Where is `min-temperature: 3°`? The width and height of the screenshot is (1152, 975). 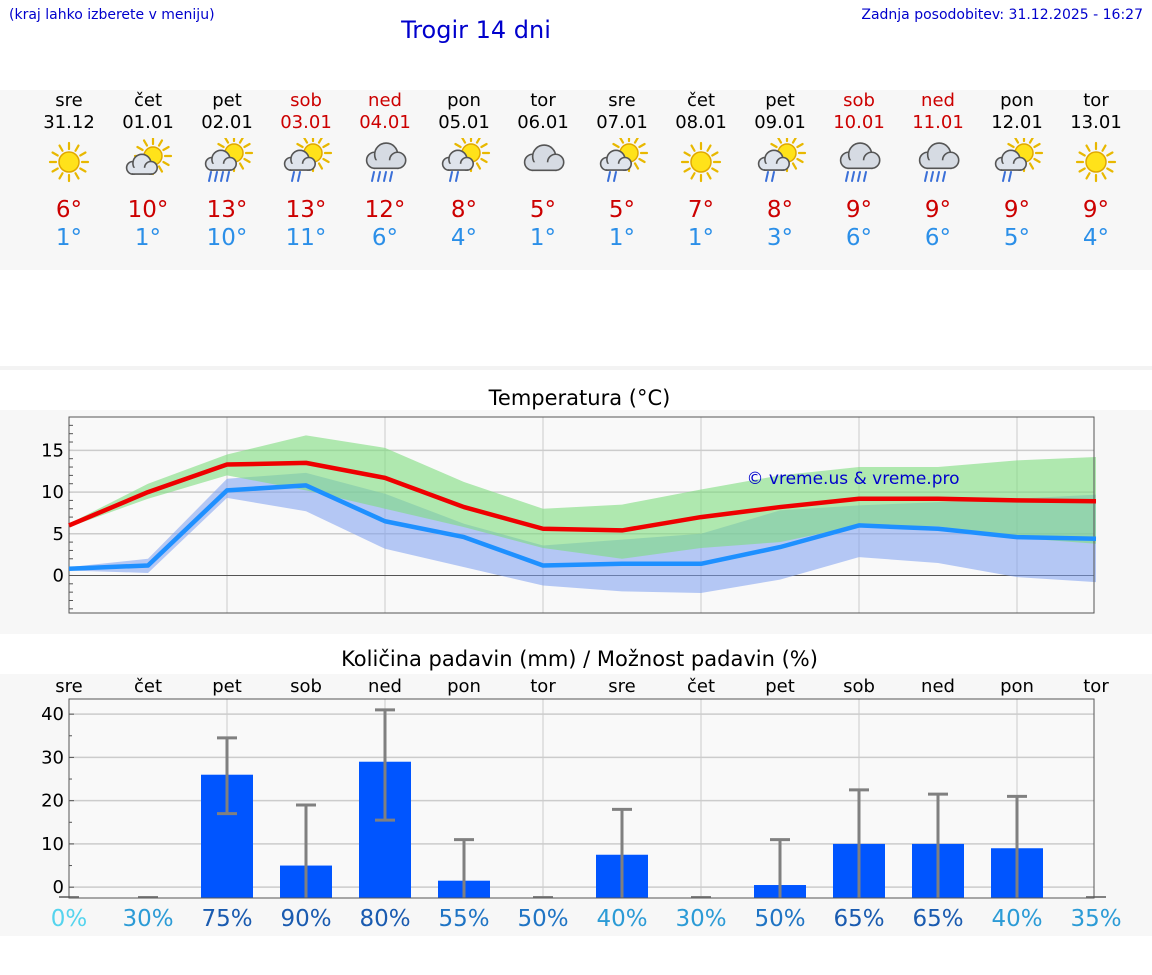
min-temperature: 3° is located at coordinates (780, 238).